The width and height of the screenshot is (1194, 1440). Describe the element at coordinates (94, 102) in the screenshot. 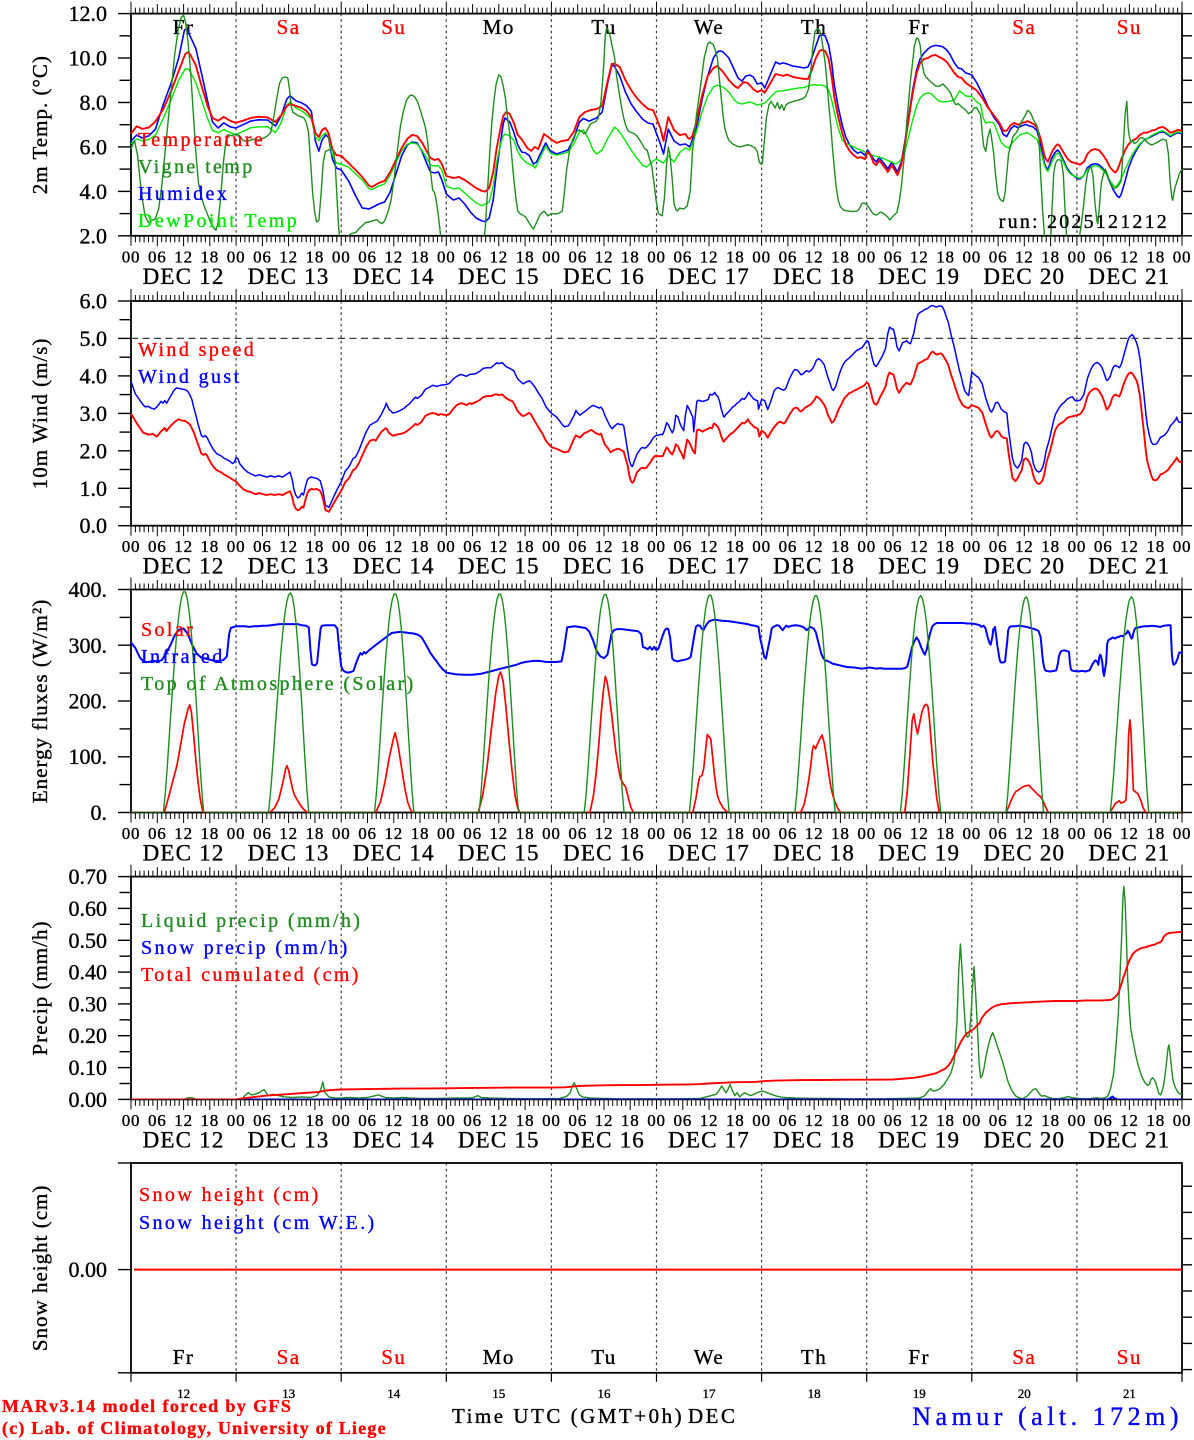

I see `svg-text: 8.0` at that location.